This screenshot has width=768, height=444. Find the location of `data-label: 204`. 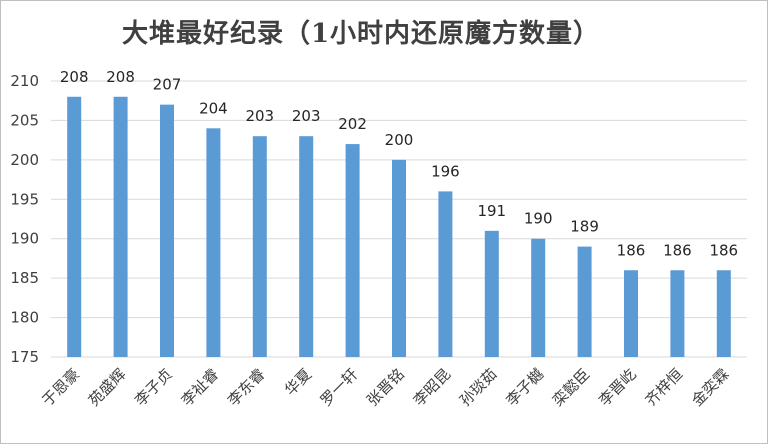

data-label: 204 is located at coordinates (213, 108).